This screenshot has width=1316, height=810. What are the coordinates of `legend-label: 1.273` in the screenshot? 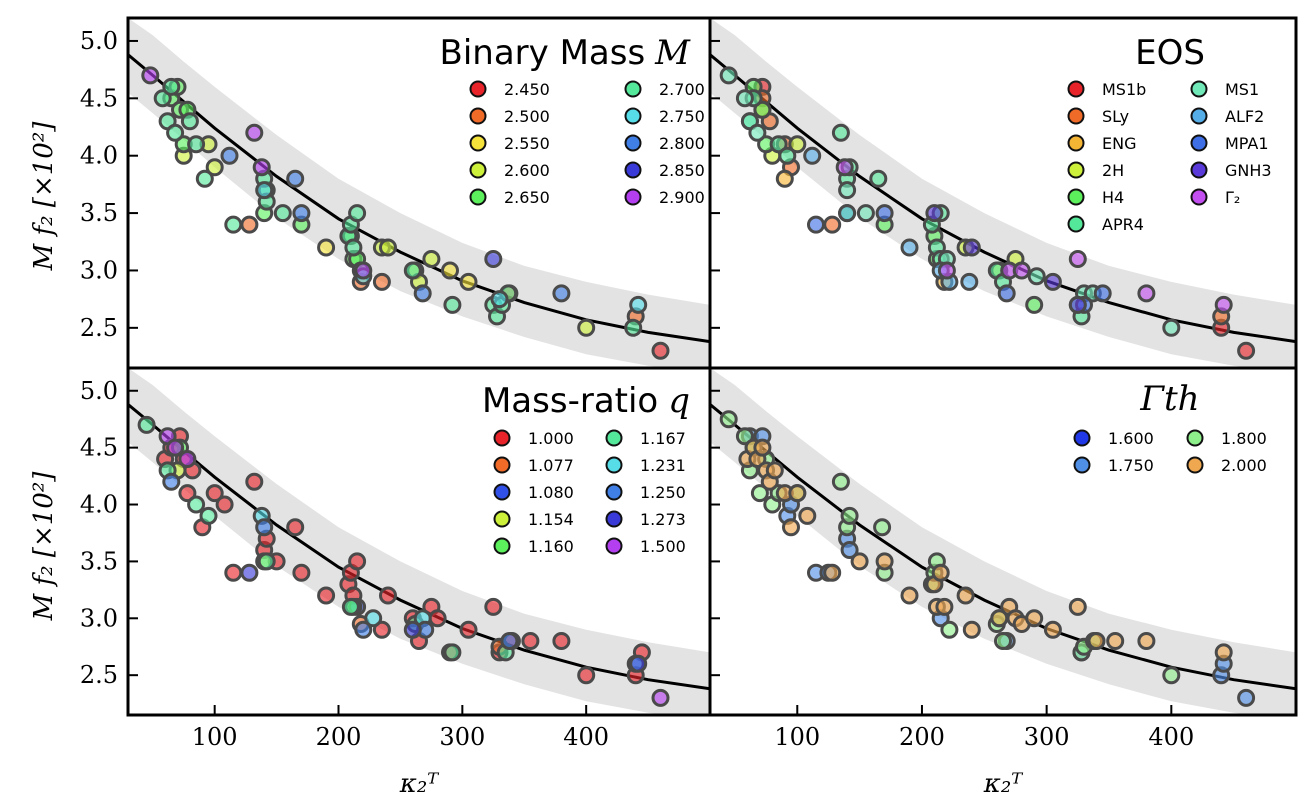 It's located at (663, 519).